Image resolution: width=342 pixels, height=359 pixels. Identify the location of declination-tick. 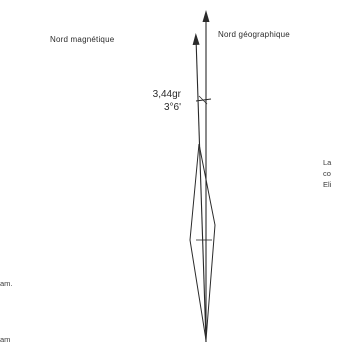
(203, 100).